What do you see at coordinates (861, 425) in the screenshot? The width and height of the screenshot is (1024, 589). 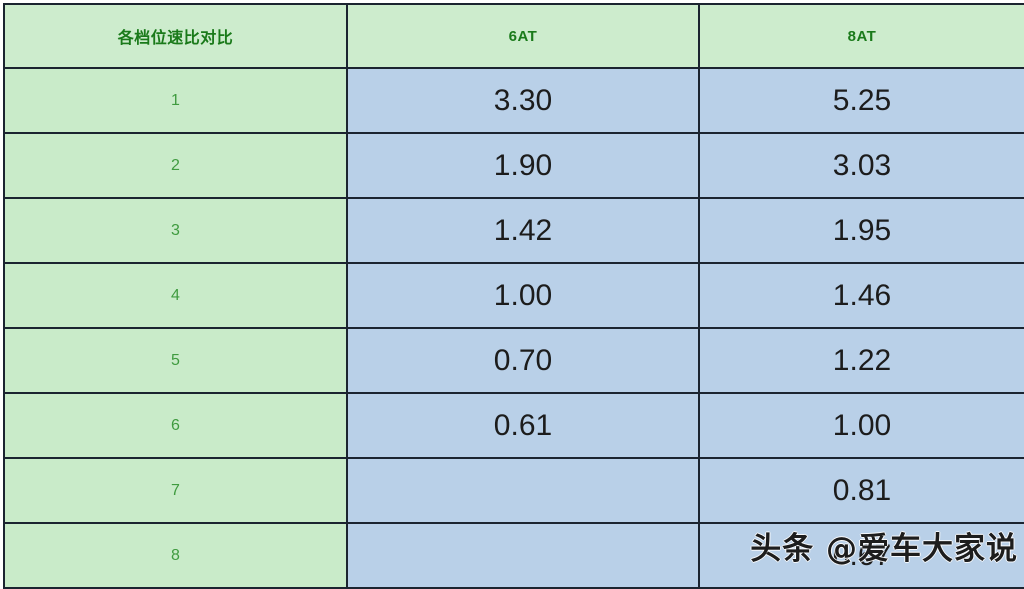 I see `ratio-8at: 1.00` at bounding box center [861, 425].